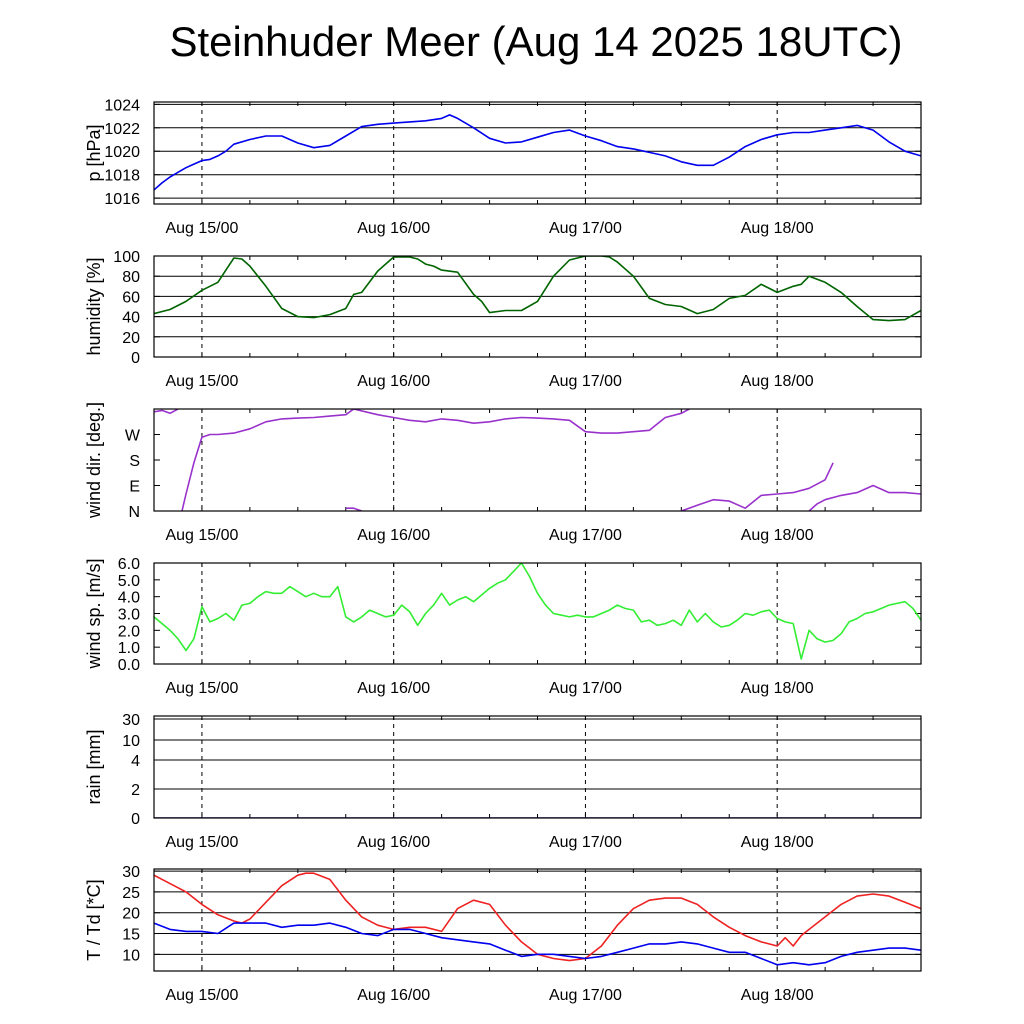 This screenshot has height=1024, width=1024. What do you see at coordinates (134, 461) in the screenshot?
I see `y-tick-label: S` at bounding box center [134, 461].